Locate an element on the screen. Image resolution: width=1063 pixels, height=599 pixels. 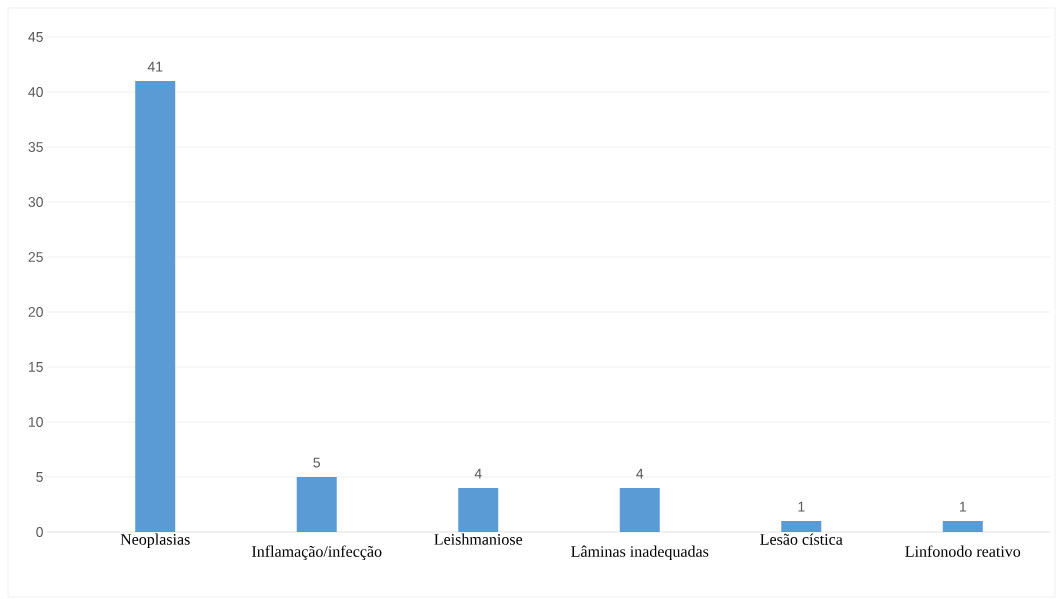
x-tick-label: Inflamação/infecção is located at coordinates (317, 553).